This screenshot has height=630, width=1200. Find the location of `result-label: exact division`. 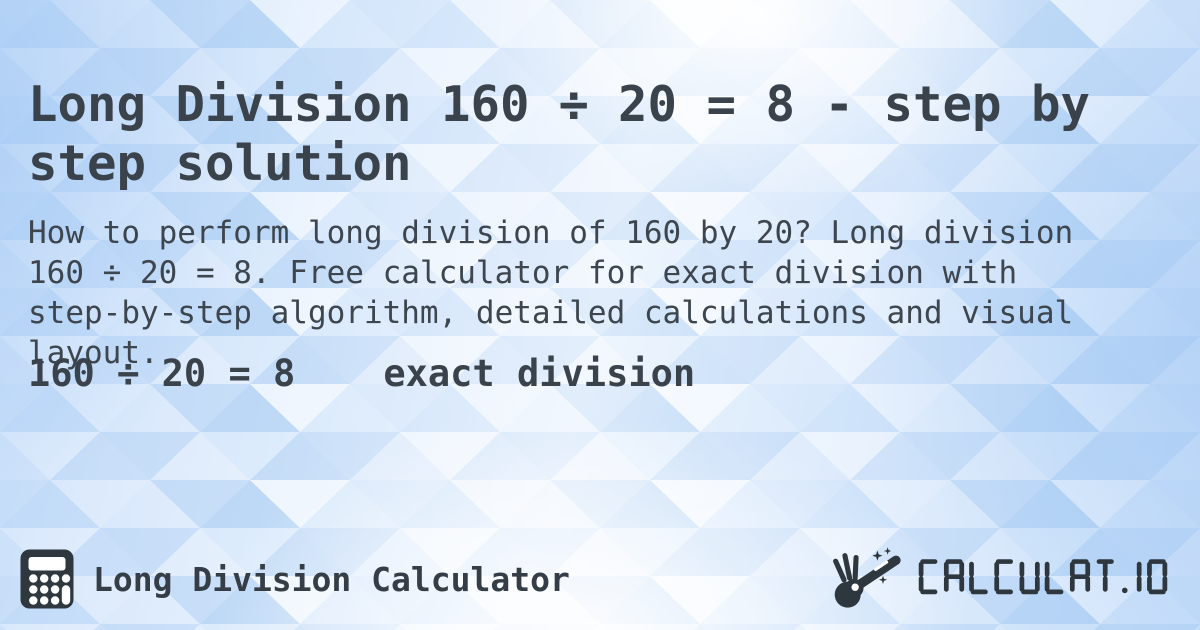

result-label: exact division is located at coordinates (539, 373).